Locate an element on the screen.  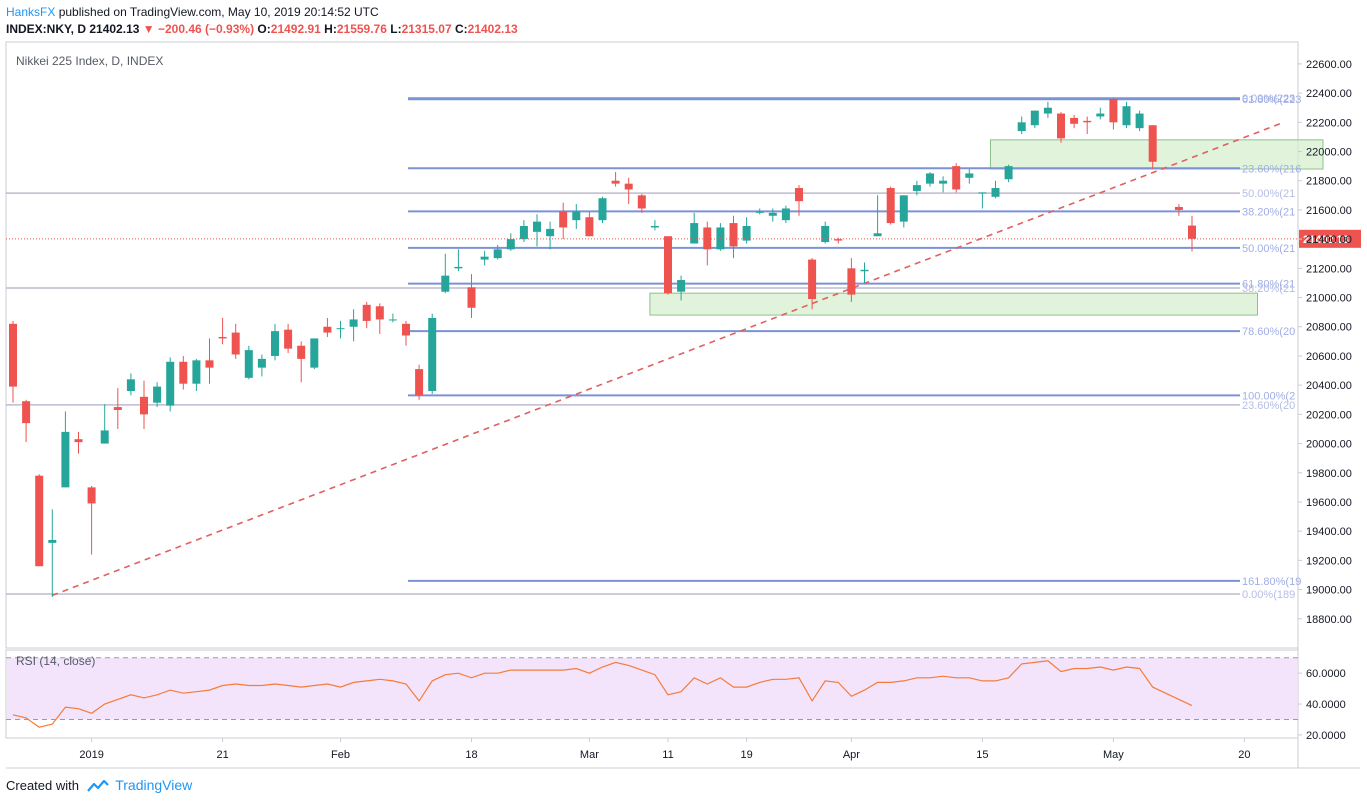
high-label: H: is located at coordinates (330, 29).